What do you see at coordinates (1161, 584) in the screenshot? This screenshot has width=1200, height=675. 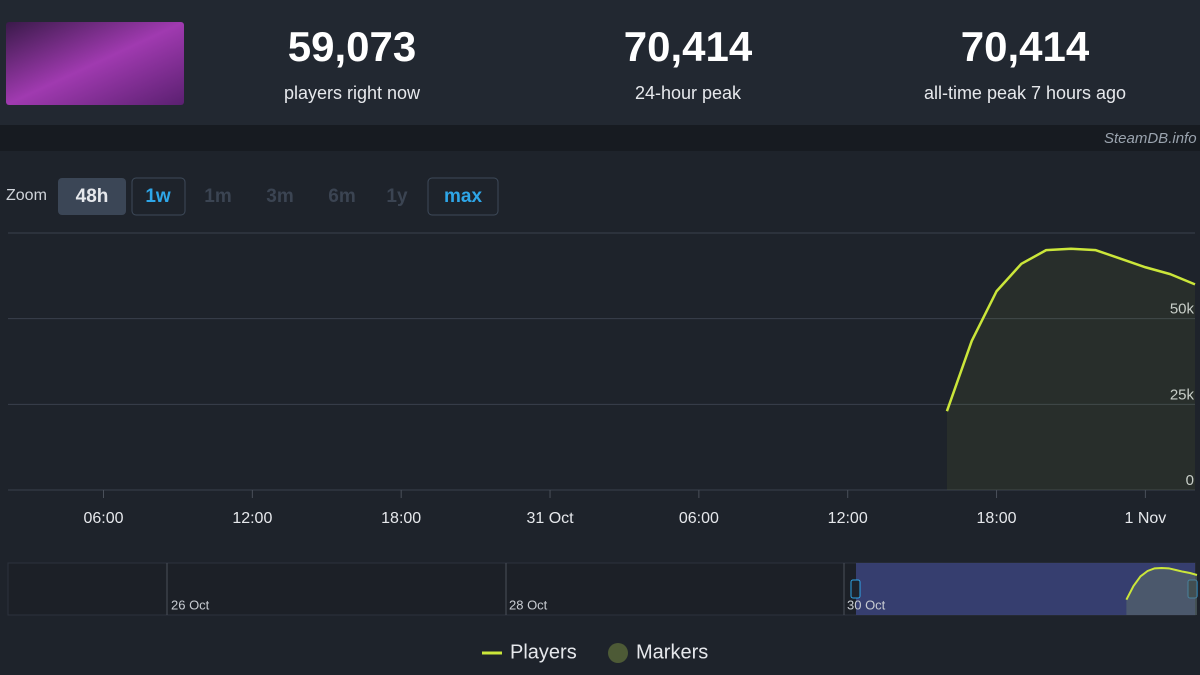 I see `navigator-line` at bounding box center [1161, 584].